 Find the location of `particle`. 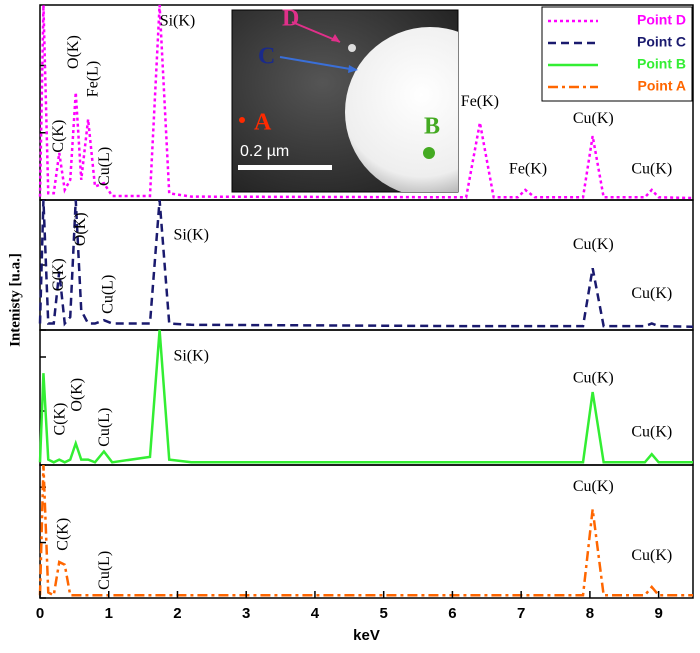

particle is located at coordinates (401, 109).